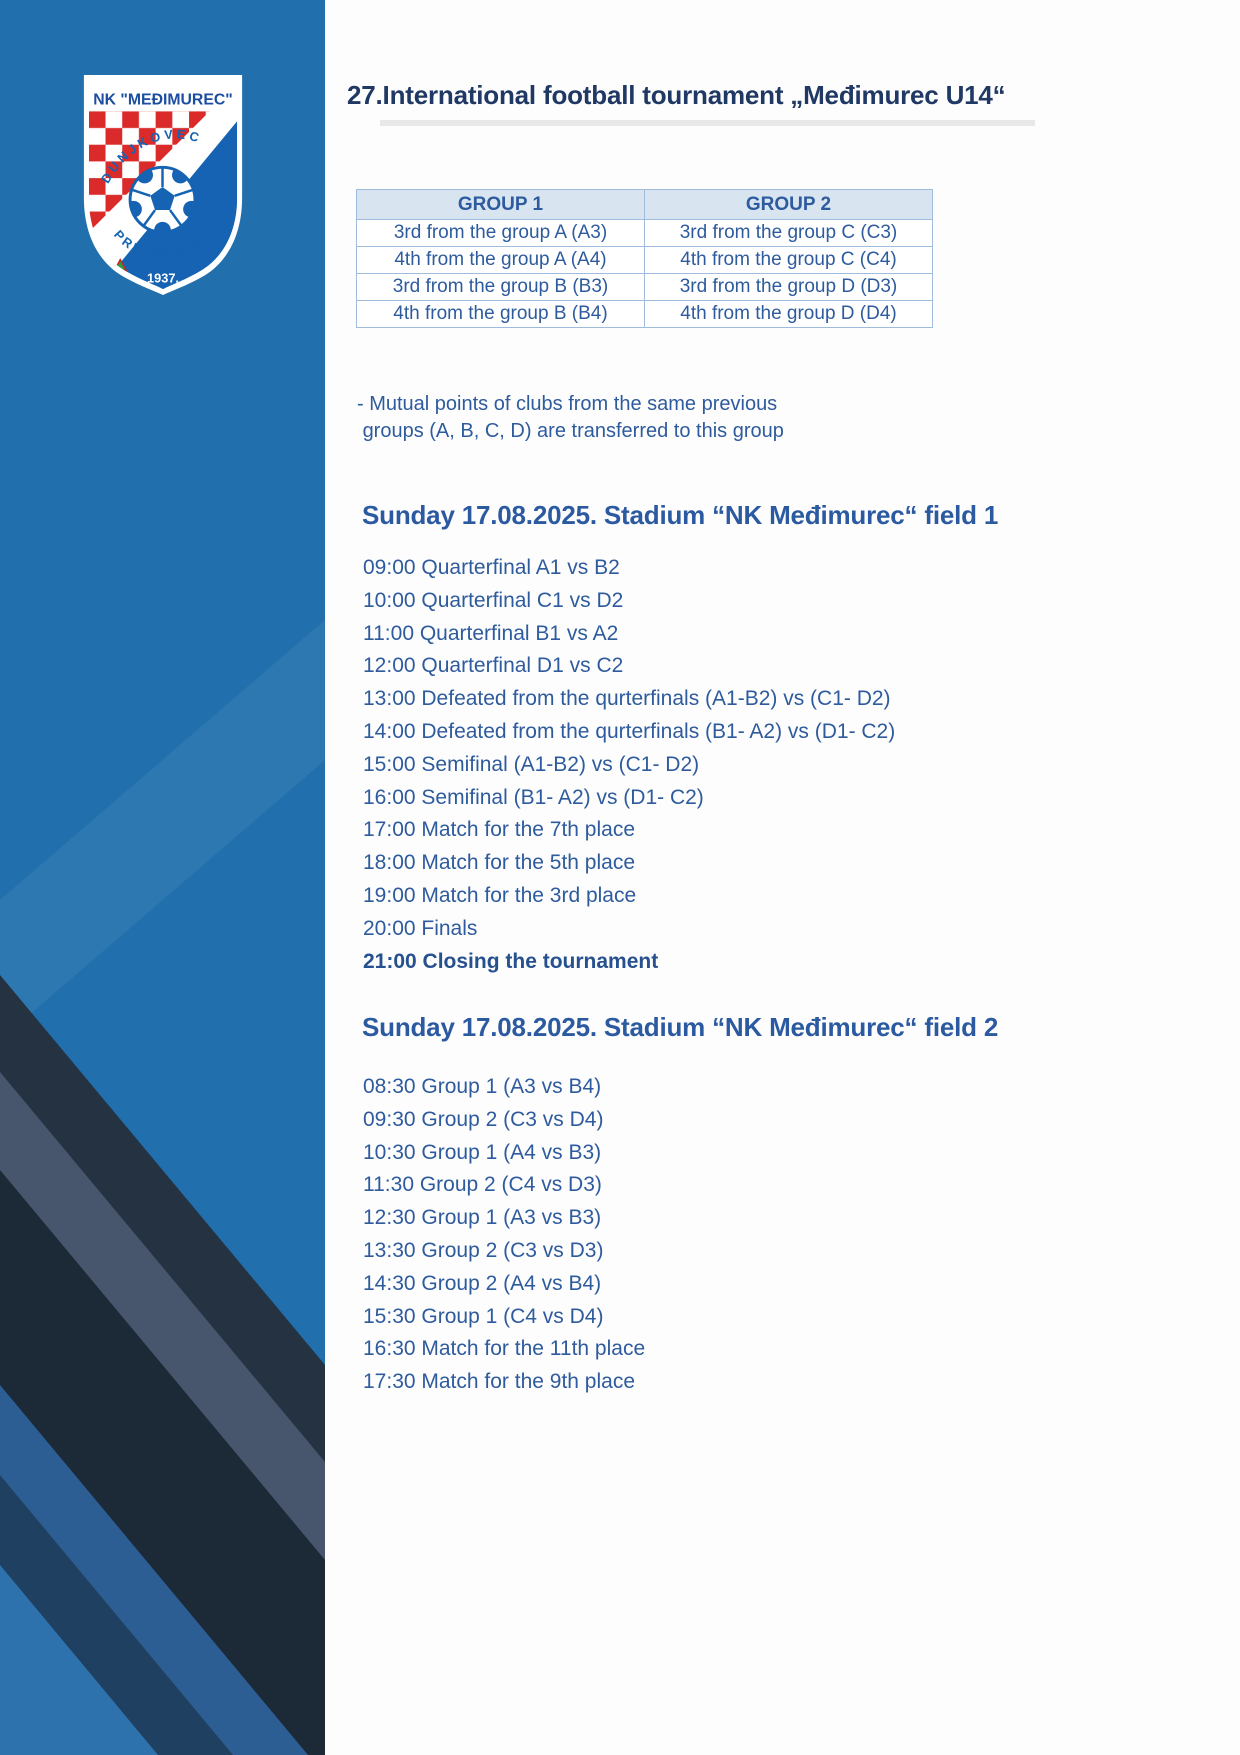  I want to click on schedule-line: 17:00 Match for the 7th place, so click(499, 830).